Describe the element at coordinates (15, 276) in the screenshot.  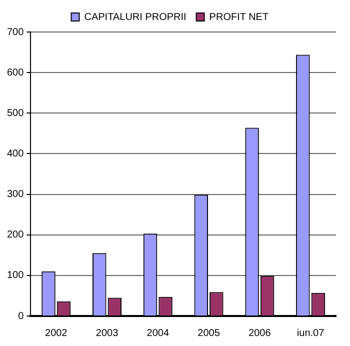
I see `y-tick-label: 100` at that location.